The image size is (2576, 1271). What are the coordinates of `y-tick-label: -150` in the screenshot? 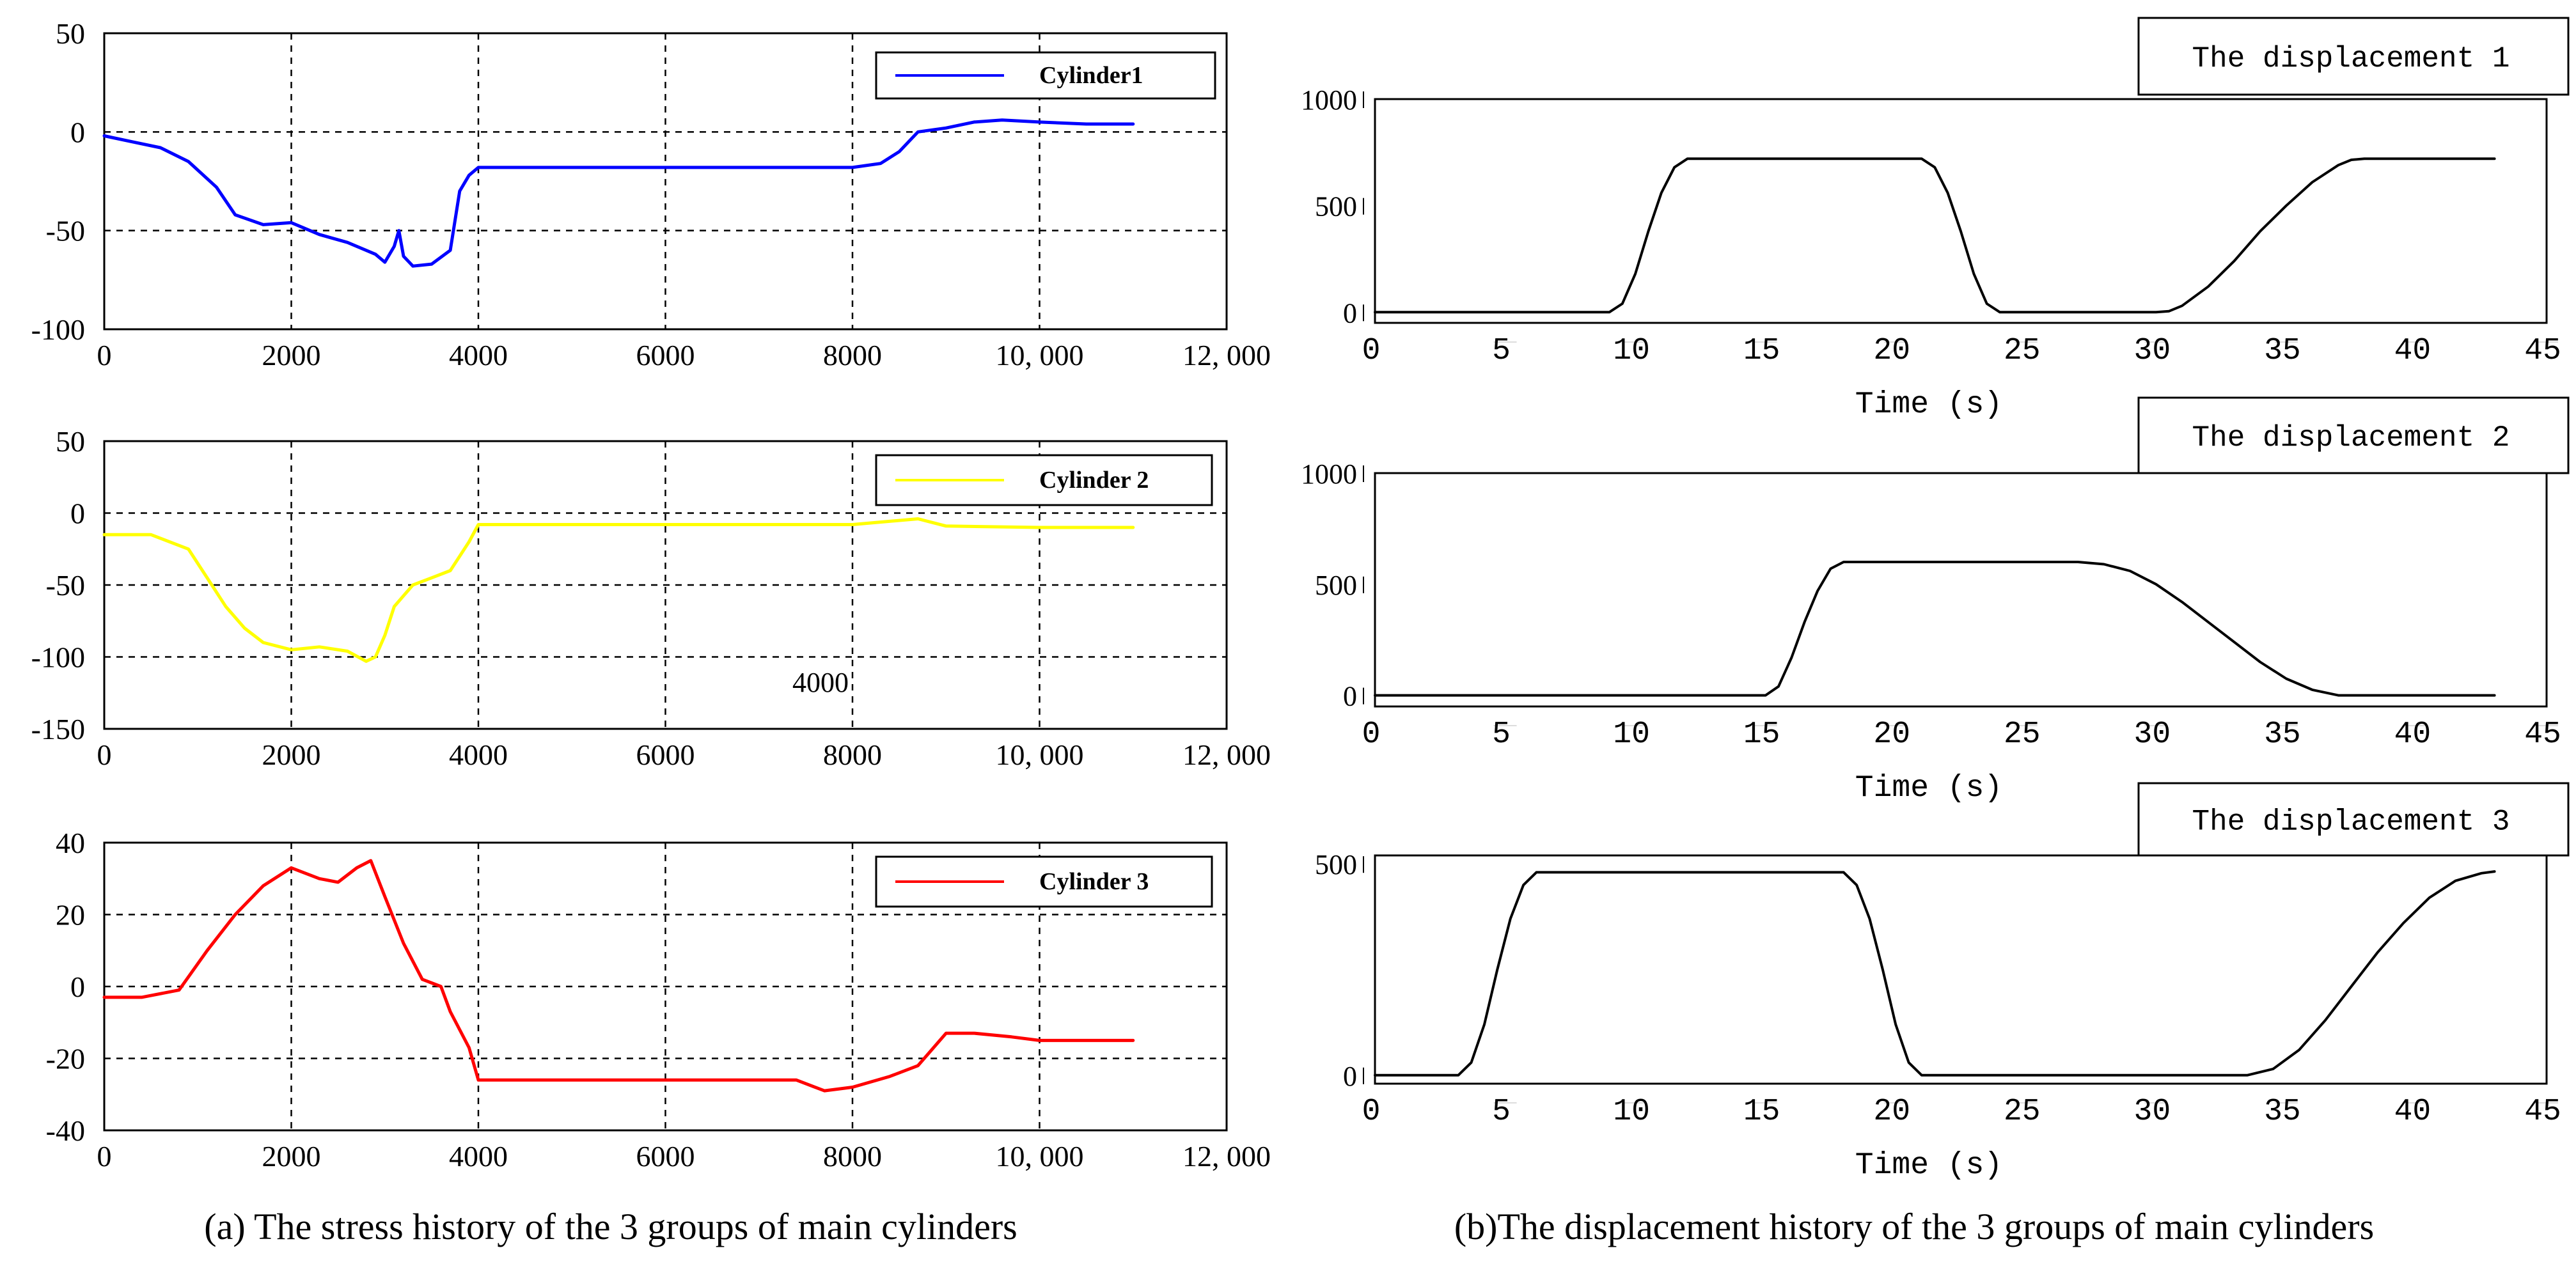 It's located at (58, 729).